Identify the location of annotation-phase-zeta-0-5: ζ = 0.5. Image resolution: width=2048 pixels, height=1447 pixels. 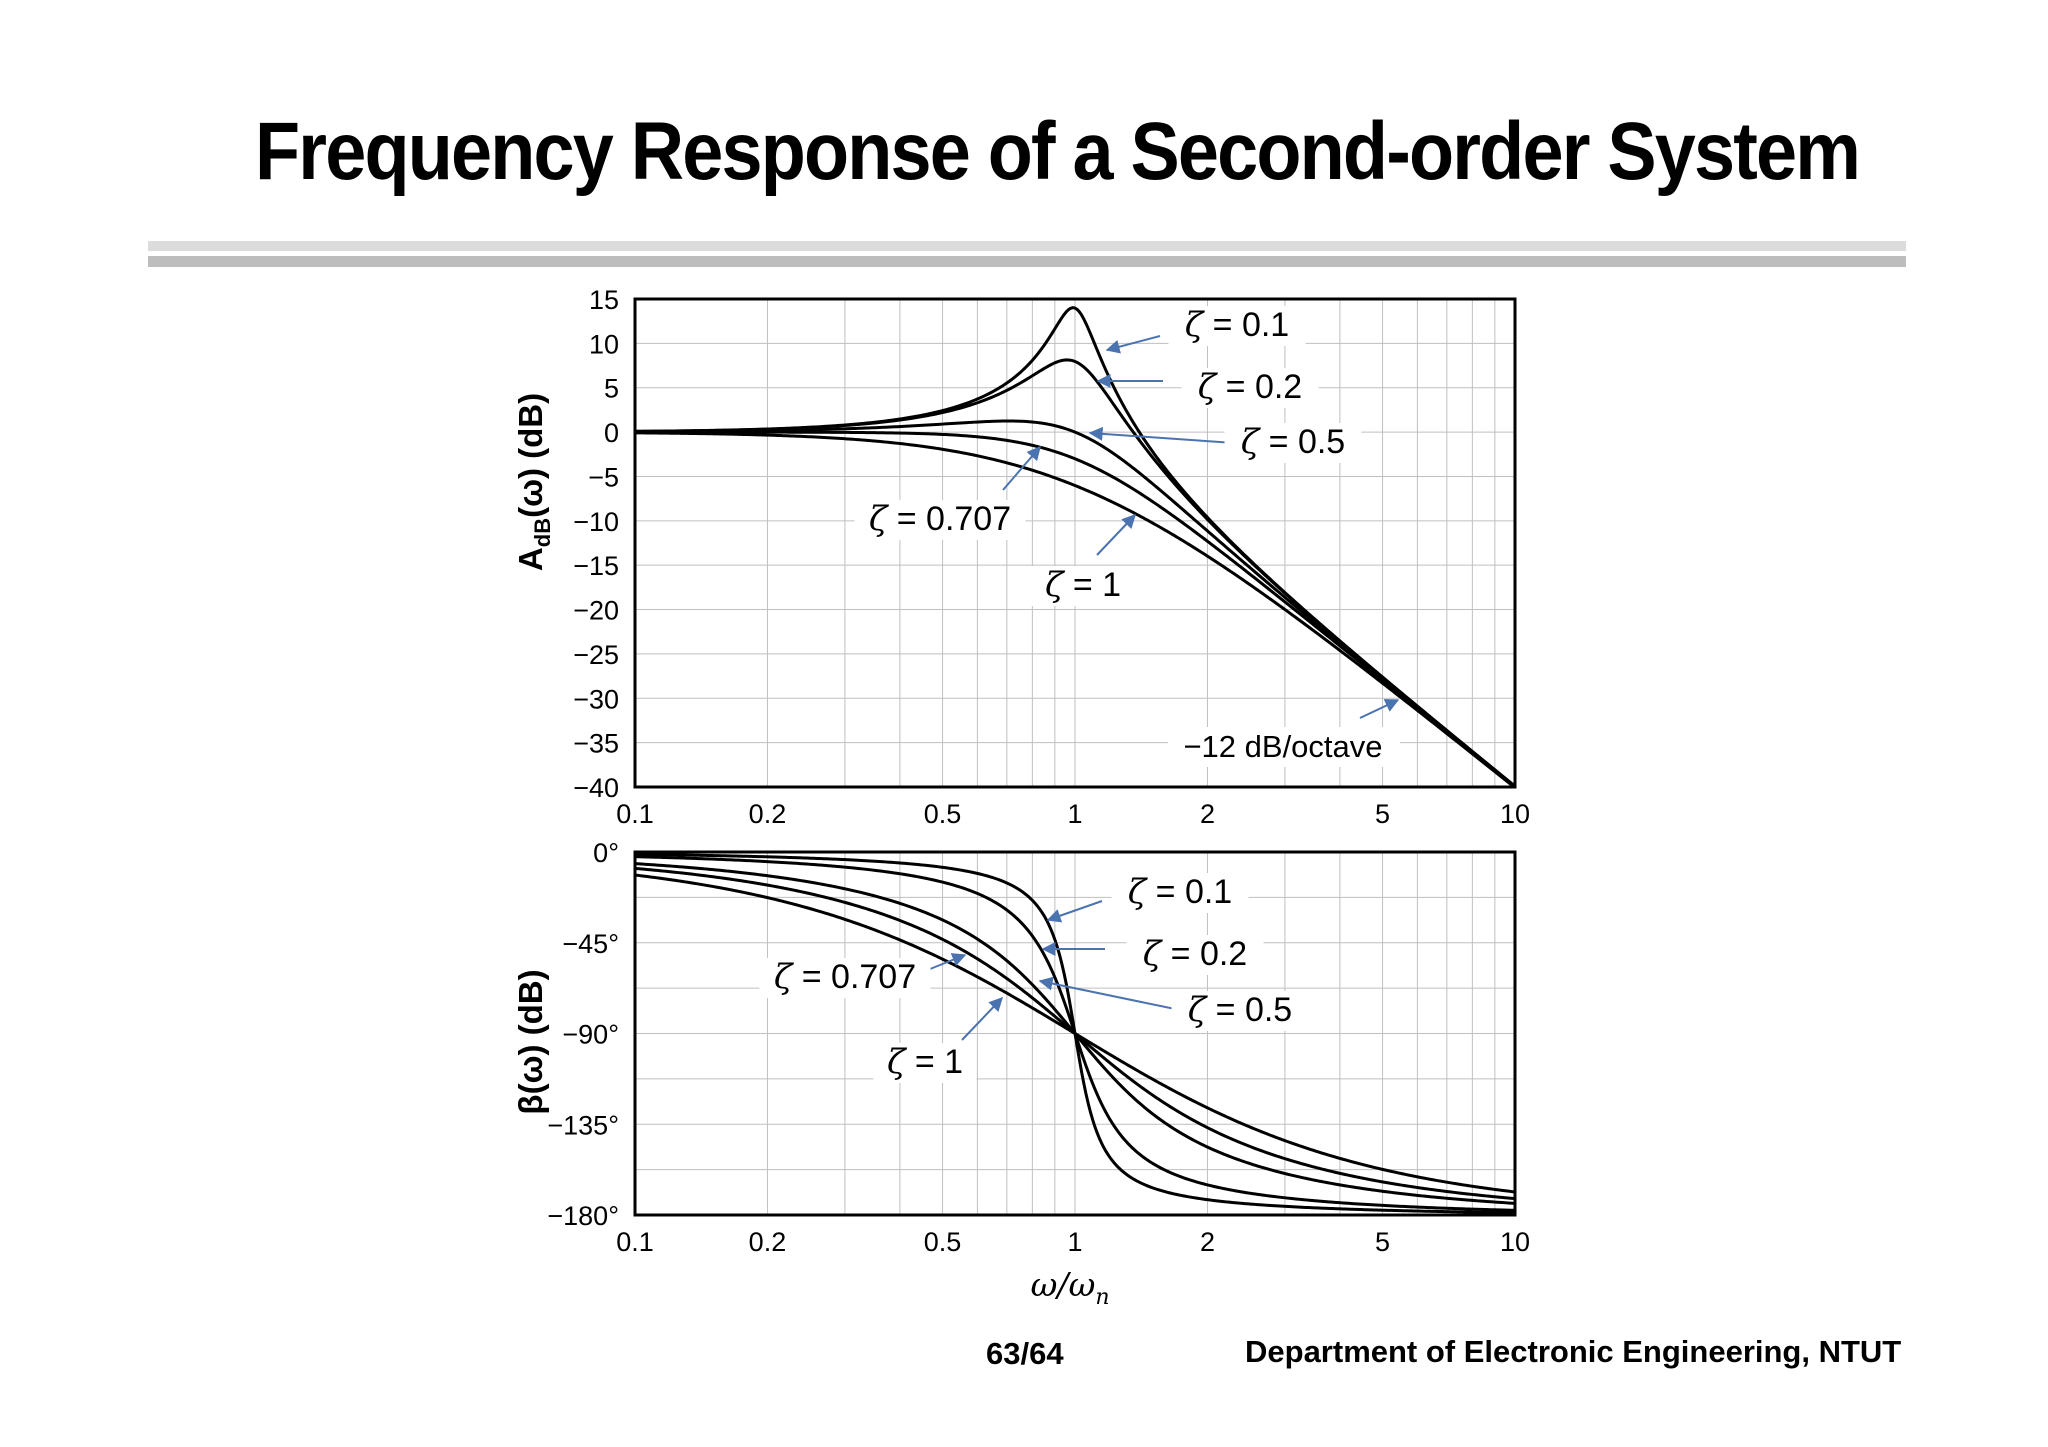
(1240, 1010).